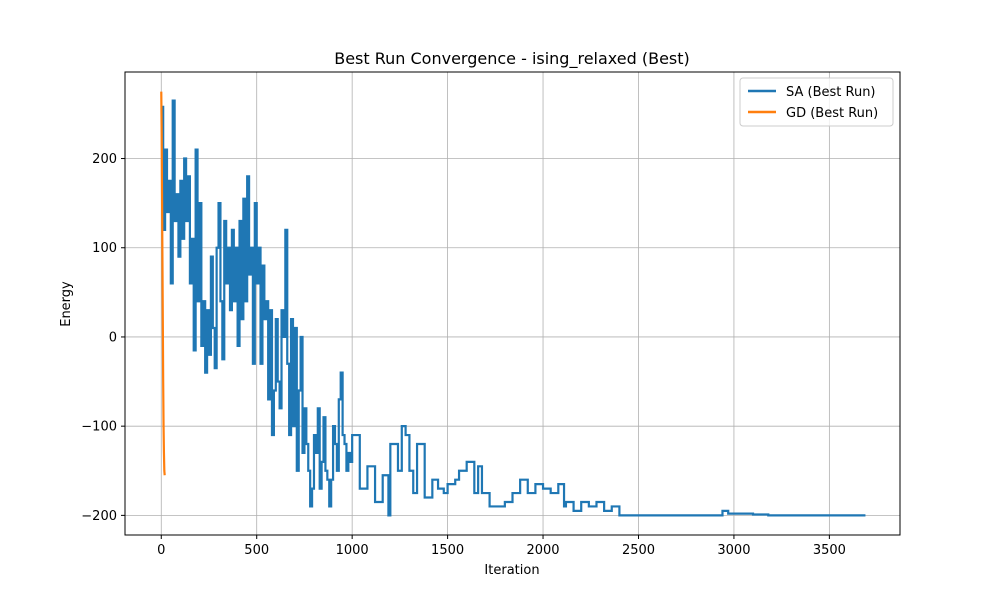 The width and height of the screenshot is (1000, 600). Describe the element at coordinates (113, 337) in the screenshot. I see `y-tick-label: 0` at that location.